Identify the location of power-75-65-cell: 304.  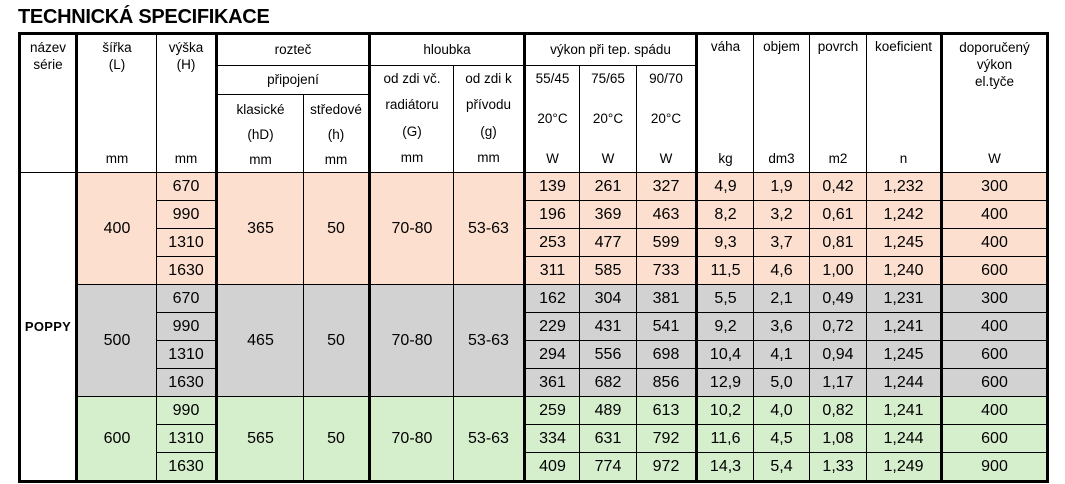
(608, 298).